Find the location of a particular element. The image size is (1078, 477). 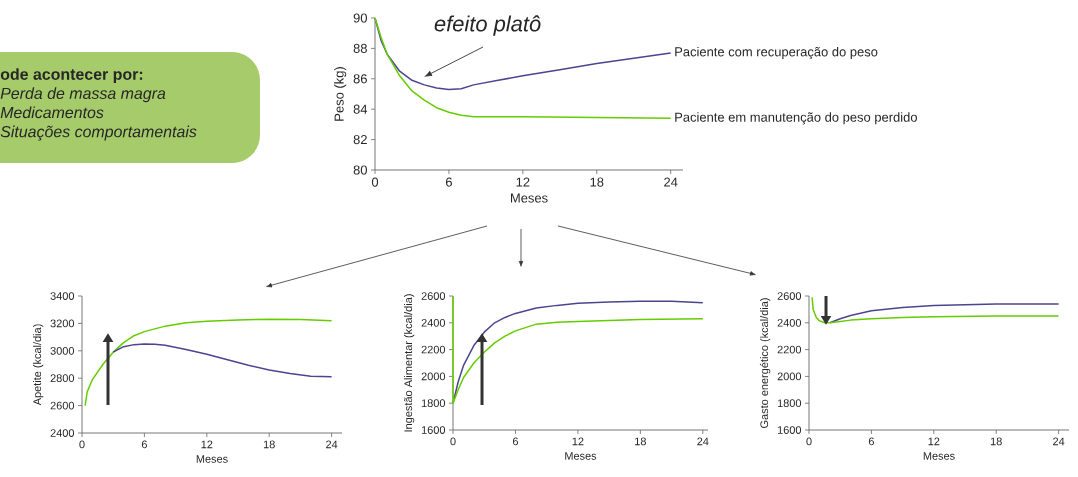

annotation: efeito platô is located at coordinates (487, 25).